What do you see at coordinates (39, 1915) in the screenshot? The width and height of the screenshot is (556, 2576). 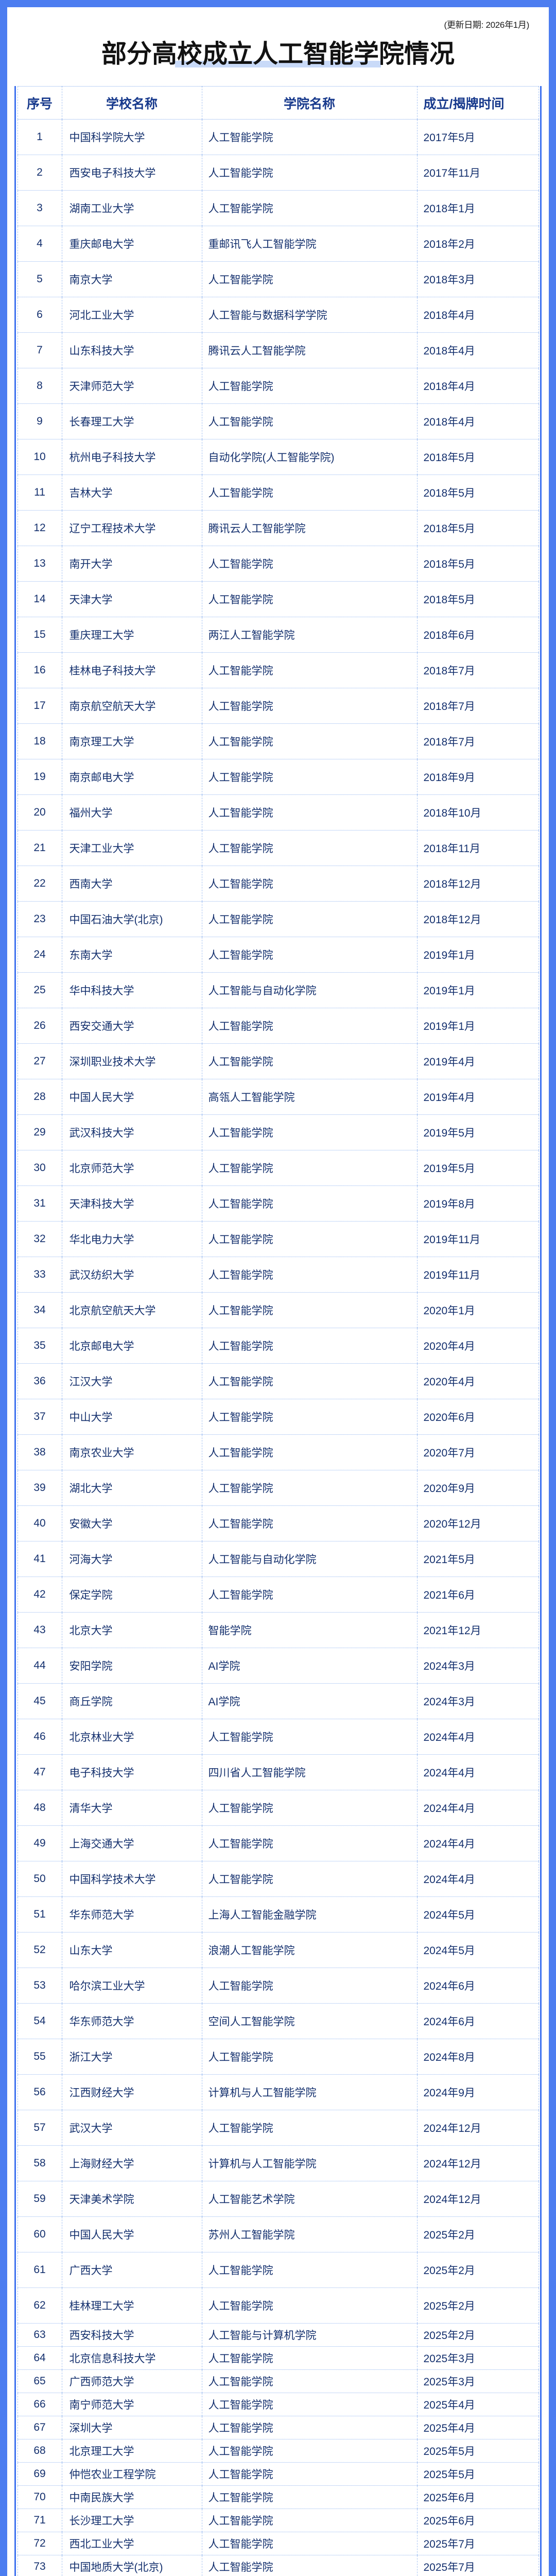 I see `cell-index: 51` at bounding box center [39, 1915].